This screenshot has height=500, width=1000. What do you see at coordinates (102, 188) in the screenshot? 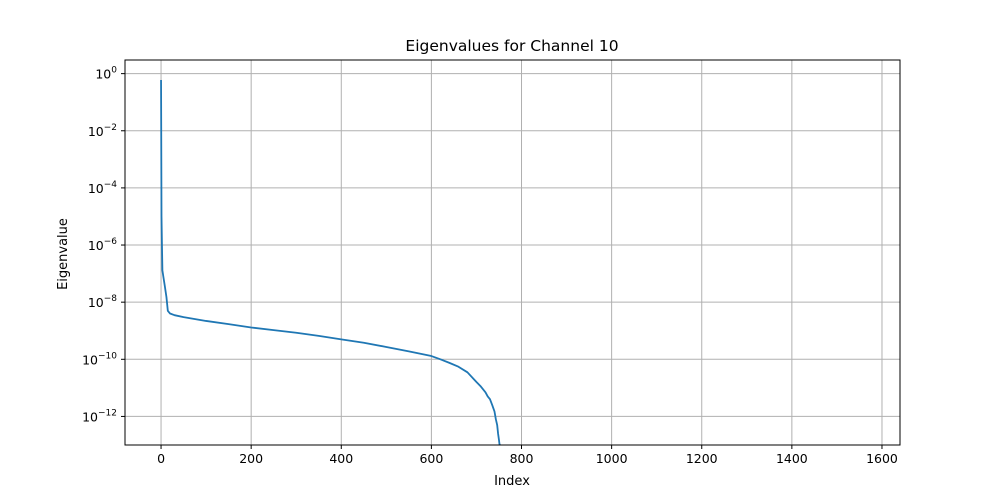
I see `y-tick-label: 10⁻⁴` at bounding box center [102, 188].